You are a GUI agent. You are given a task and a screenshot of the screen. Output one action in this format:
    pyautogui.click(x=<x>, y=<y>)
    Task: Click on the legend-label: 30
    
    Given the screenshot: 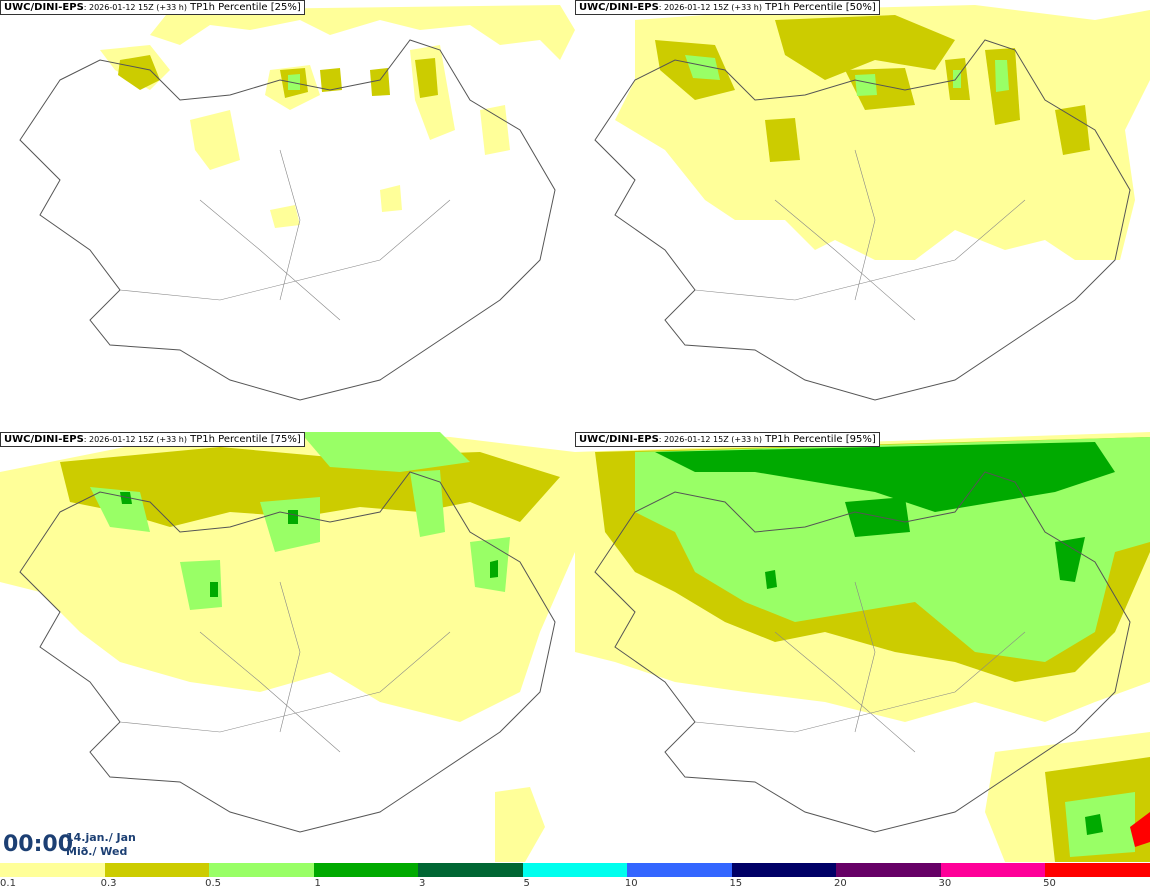 What is the action you would take?
    pyautogui.click(x=945, y=883)
    